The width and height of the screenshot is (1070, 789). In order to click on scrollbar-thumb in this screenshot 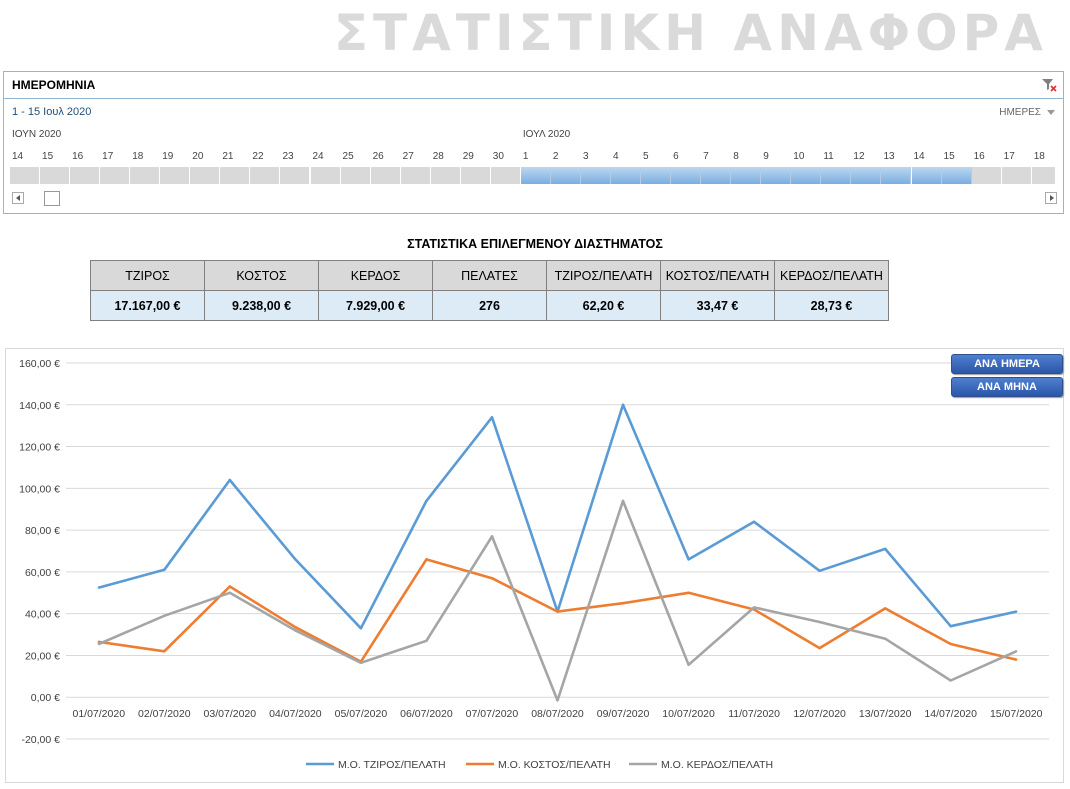, I will do `click(52, 198)`.